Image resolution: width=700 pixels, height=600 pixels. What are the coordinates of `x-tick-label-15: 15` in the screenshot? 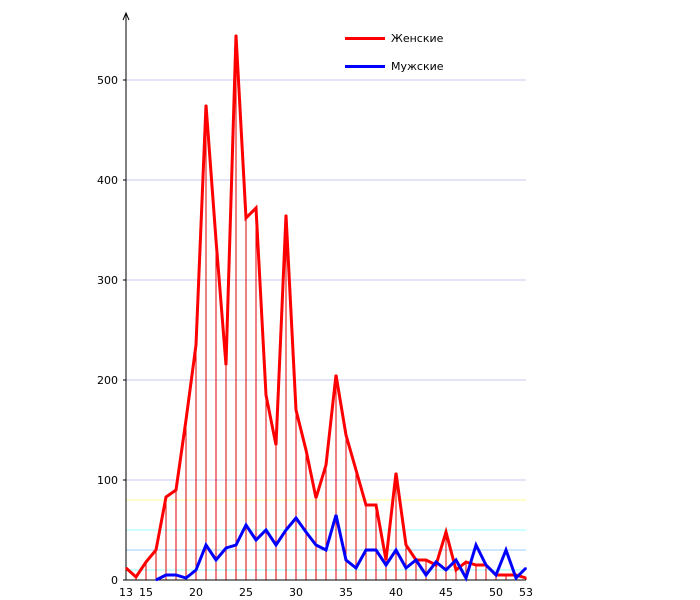 It's located at (146, 592).